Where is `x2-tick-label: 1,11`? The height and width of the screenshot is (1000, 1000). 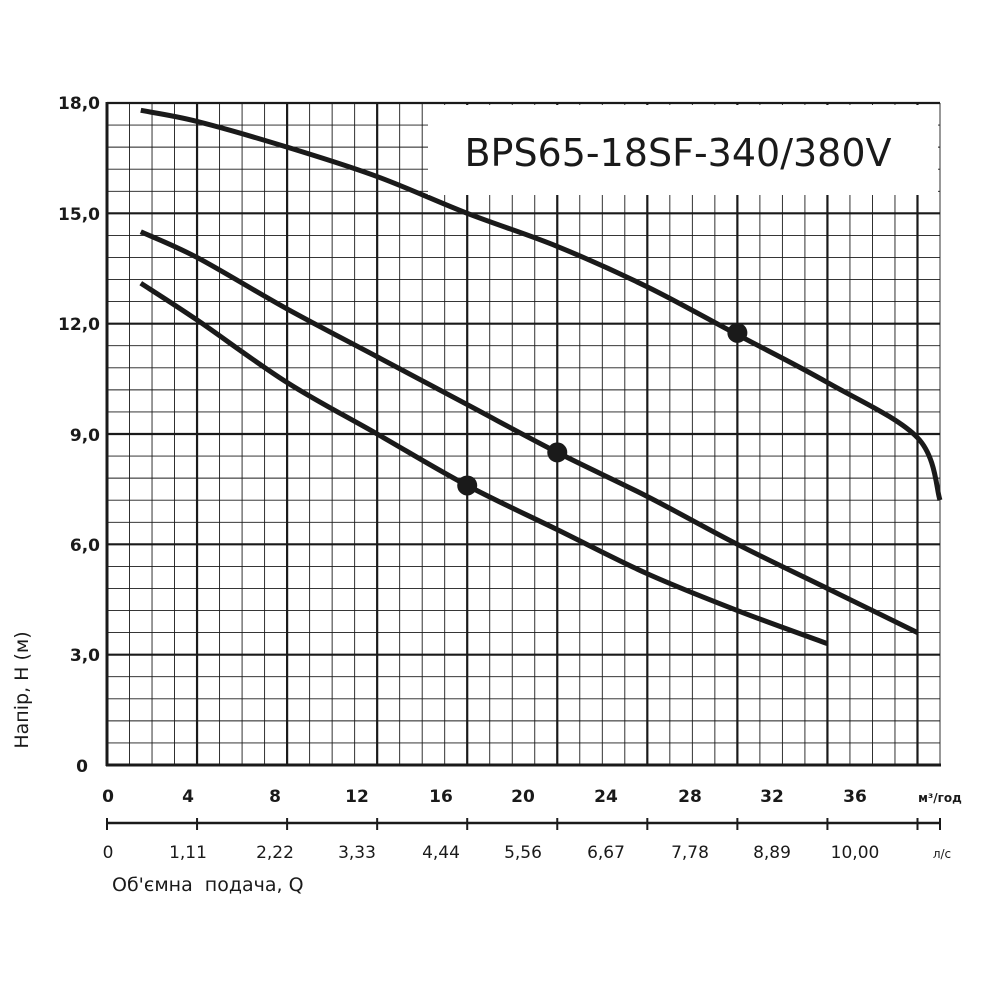
x2-tick-label: 1,11 is located at coordinates (188, 853).